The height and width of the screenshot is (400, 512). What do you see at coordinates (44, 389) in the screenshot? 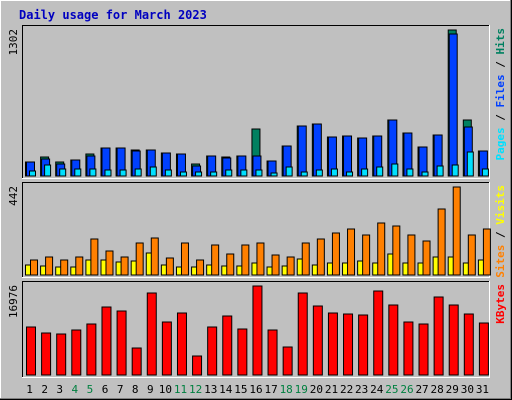
I see `day-label: 2` at bounding box center [44, 389].